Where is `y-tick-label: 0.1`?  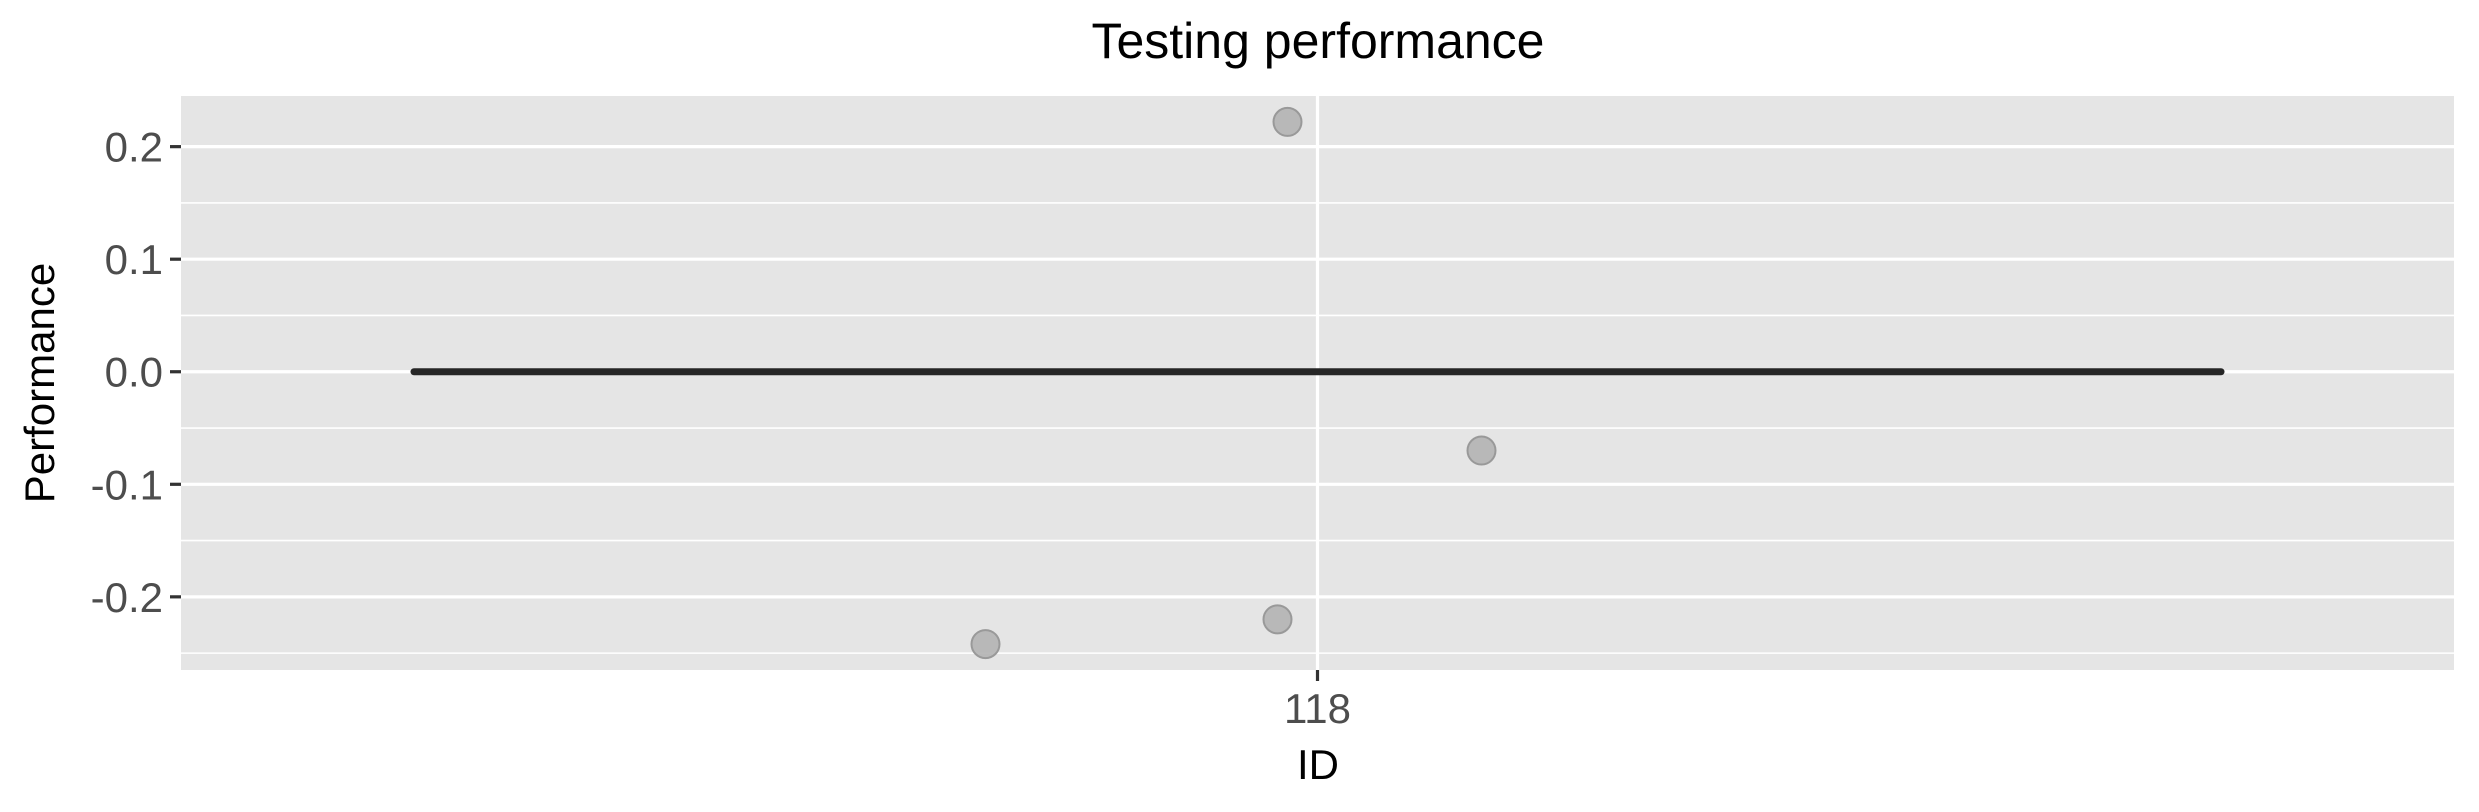
y-tick-label: 0.1 is located at coordinates (134, 259).